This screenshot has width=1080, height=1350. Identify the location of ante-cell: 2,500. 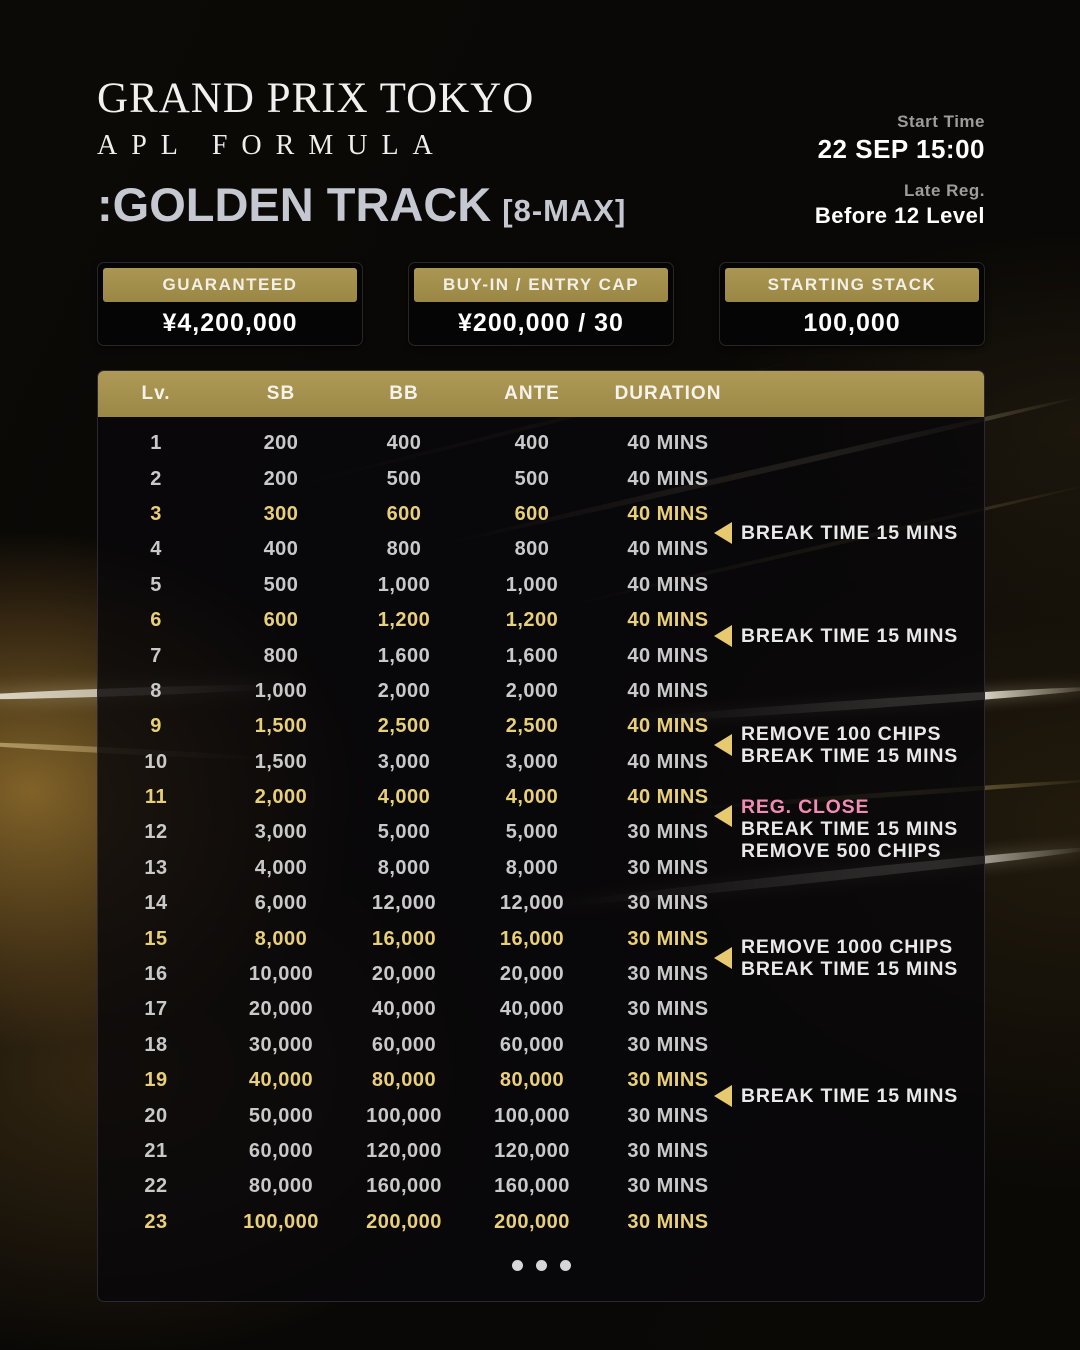
(532, 726).